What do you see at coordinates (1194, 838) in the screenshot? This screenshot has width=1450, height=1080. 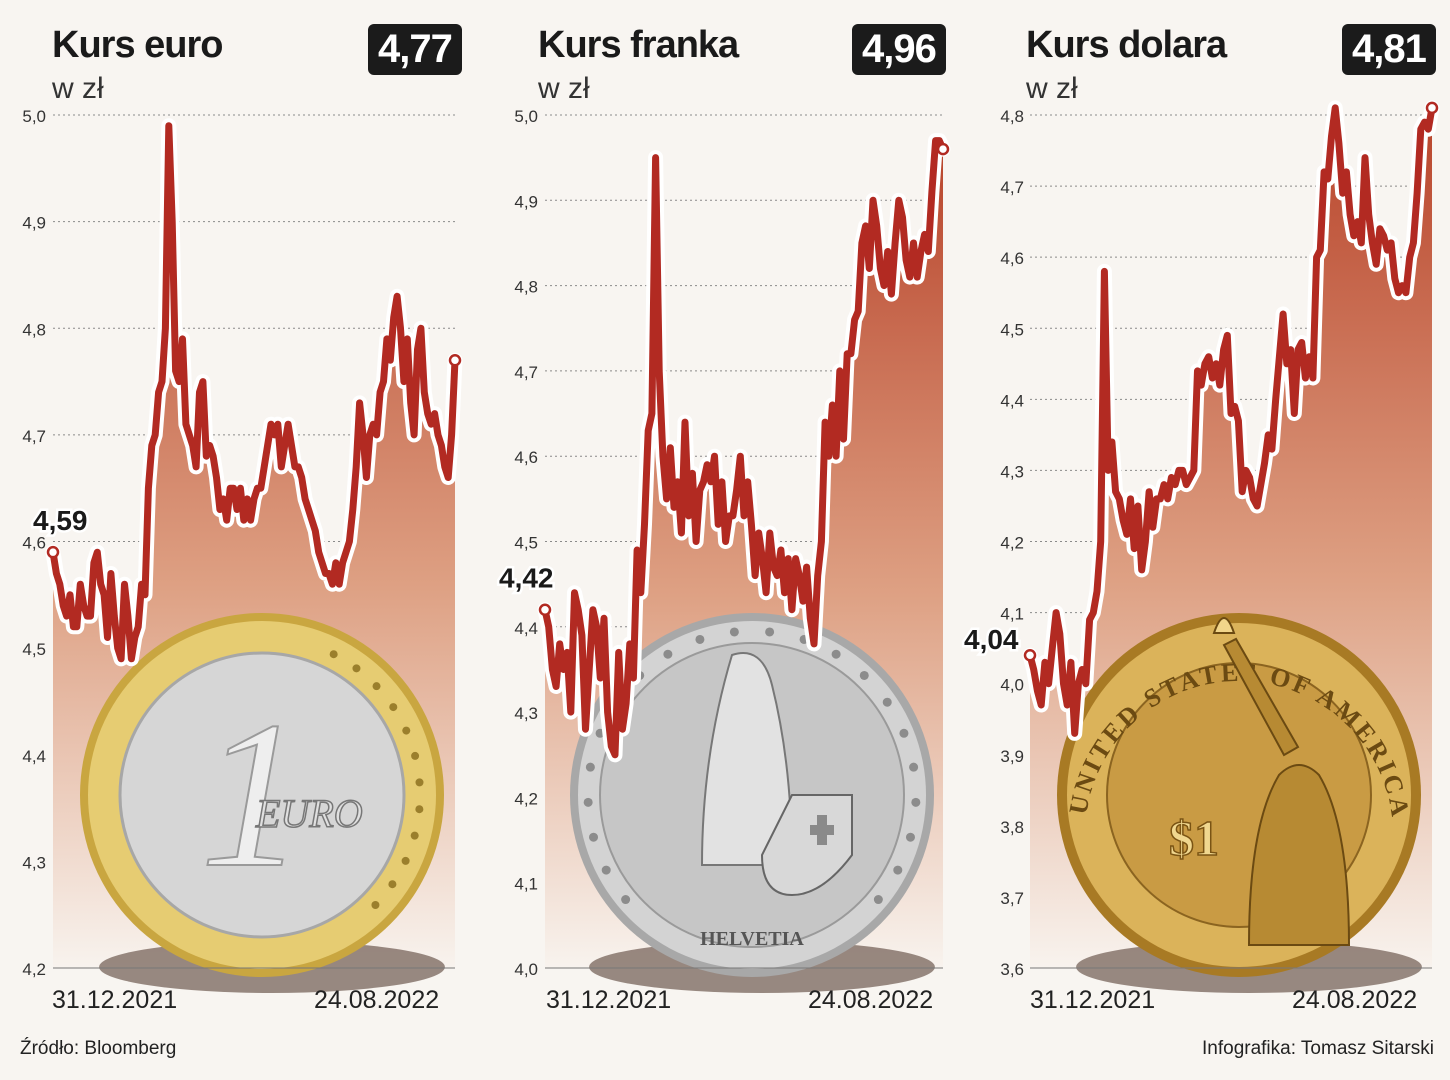 I see `coin-value: $1` at bounding box center [1194, 838].